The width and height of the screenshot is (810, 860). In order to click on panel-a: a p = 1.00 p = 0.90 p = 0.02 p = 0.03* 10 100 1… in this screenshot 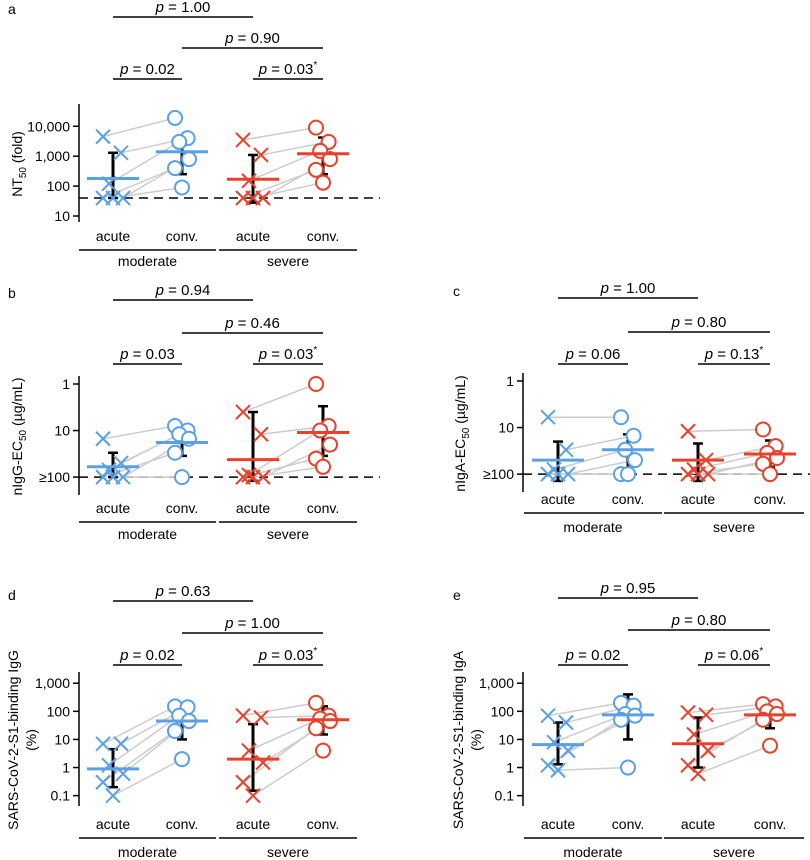, I will do `click(194, 134)`.